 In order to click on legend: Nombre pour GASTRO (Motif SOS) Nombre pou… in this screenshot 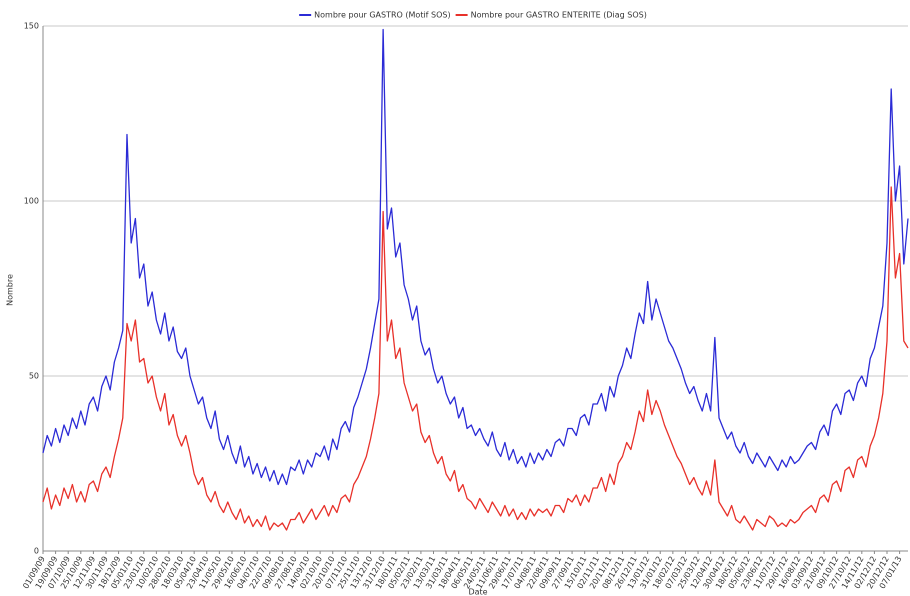, I will do `click(473, 15)`.